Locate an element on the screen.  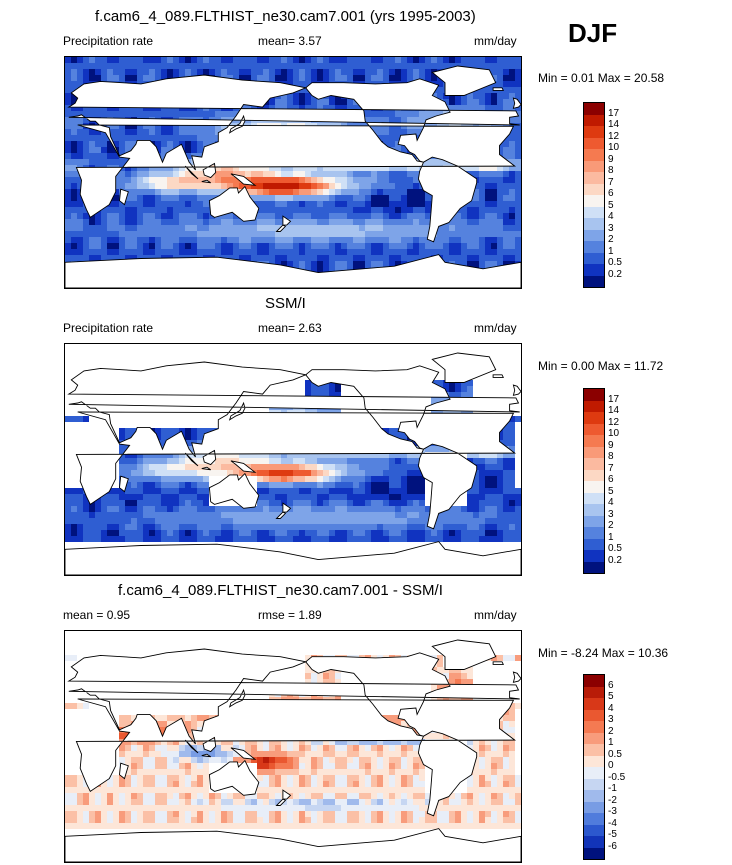
colorbar-tick-label: 0.5 is located at coordinates (615, 262).